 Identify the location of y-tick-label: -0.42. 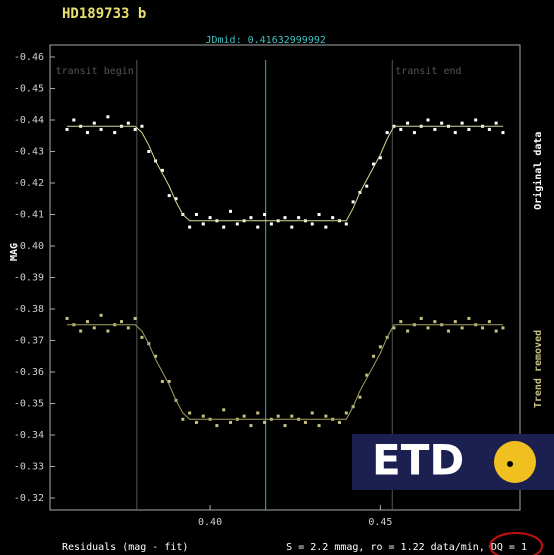
(29, 183).